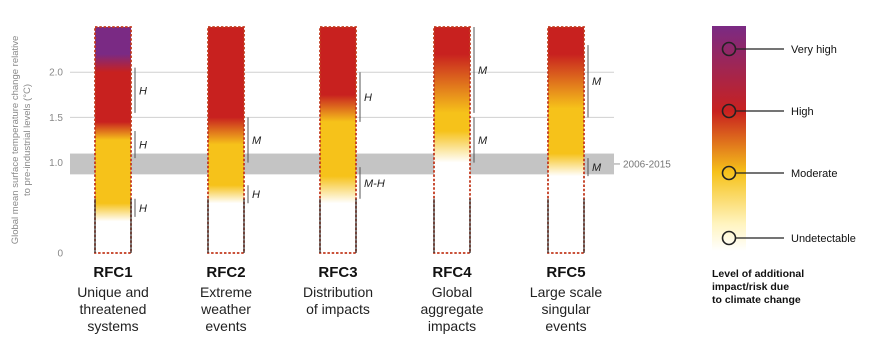 The height and width of the screenshot is (347, 874). Describe the element at coordinates (337, 272) in the screenshot. I see `category-id: RFC3` at that location.